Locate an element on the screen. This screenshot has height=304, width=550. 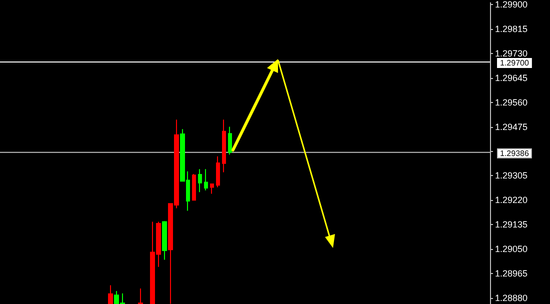
y-tick-label: 1.29900 is located at coordinates (511, 5).